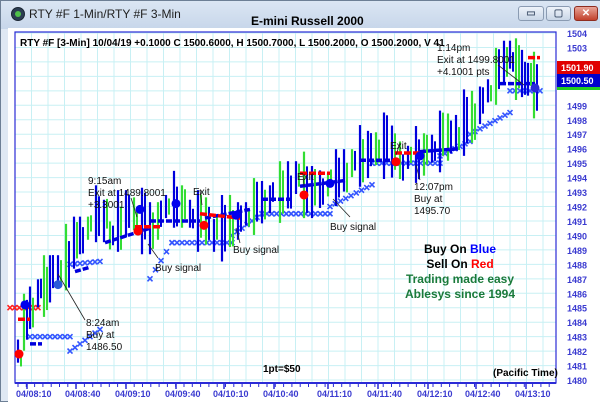  I want to click on svg-text: 04/12:40, so click(483, 394).